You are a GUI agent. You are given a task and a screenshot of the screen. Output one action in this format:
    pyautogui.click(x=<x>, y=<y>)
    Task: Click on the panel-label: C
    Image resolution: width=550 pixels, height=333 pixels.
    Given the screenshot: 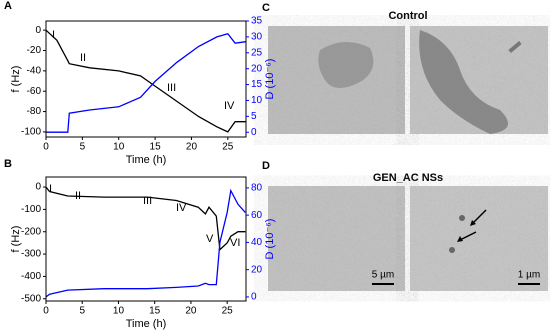 What is the action you would take?
    pyautogui.click(x=266, y=8)
    